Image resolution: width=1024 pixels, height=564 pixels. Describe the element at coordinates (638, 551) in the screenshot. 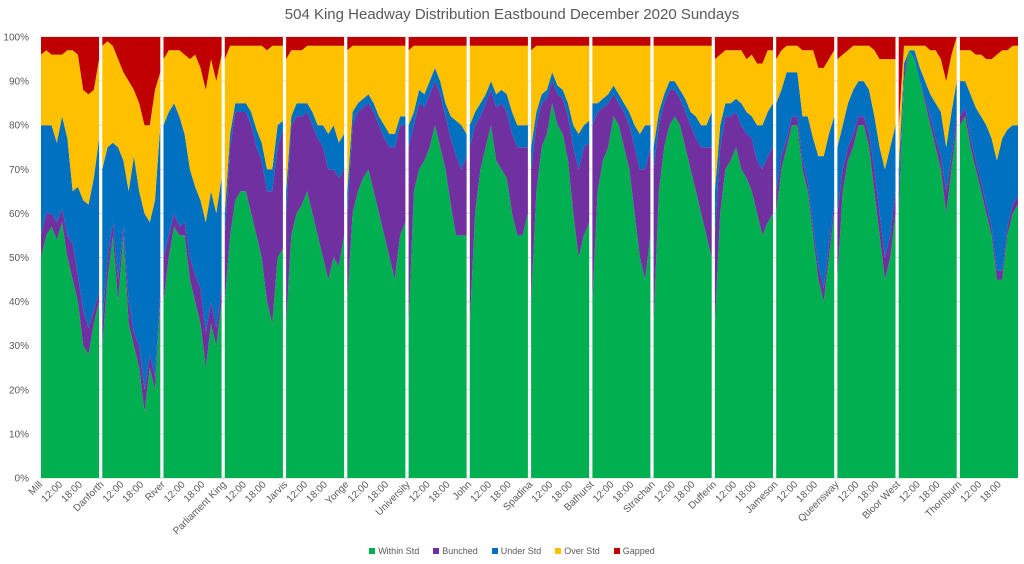

I see `legend-label: Gapped` at that location.